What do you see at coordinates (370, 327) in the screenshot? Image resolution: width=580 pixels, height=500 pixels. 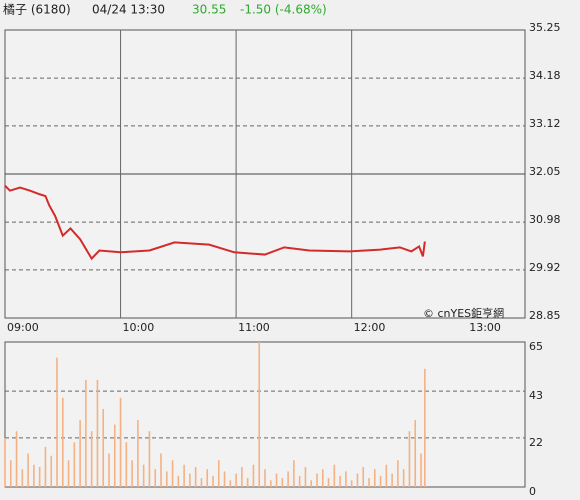 I see `x-tick-label: 12:00` at bounding box center [370, 327].